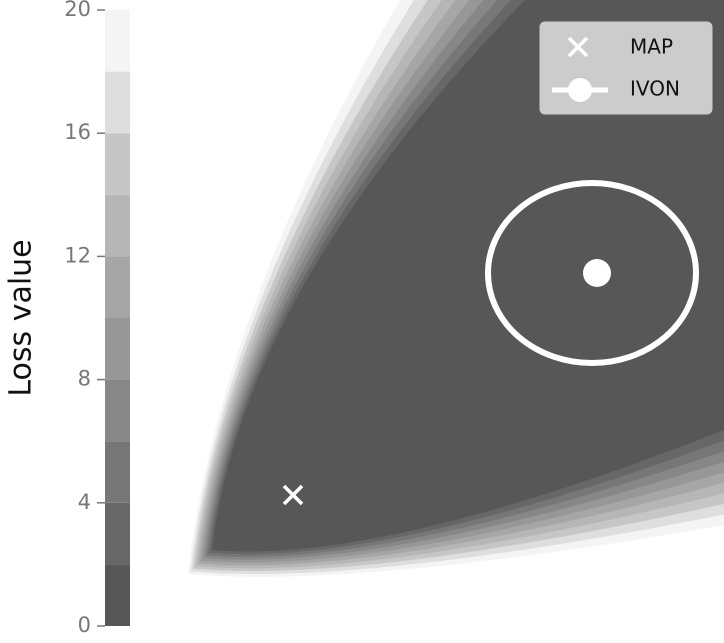 This screenshot has height=643, width=724. Describe the element at coordinates (651, 47) in the screenshot. I see `legend-label: MAP` at that location.